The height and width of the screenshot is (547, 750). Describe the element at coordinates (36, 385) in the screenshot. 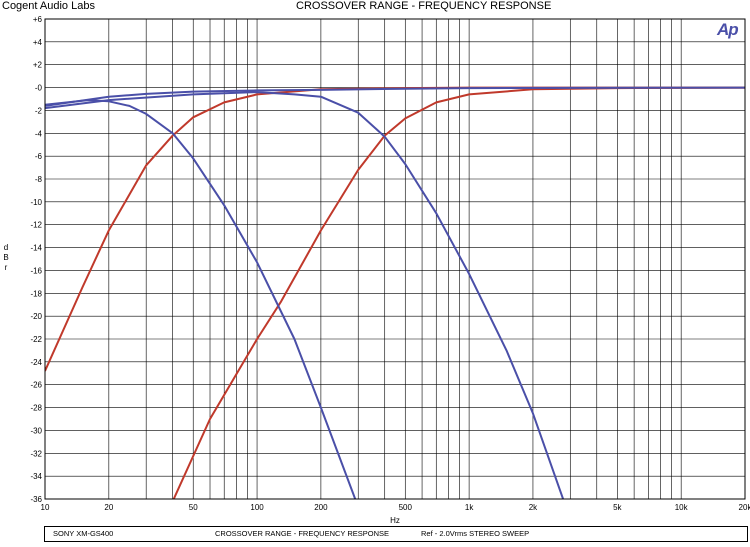

I see `y-tick-label: -26` at that location.